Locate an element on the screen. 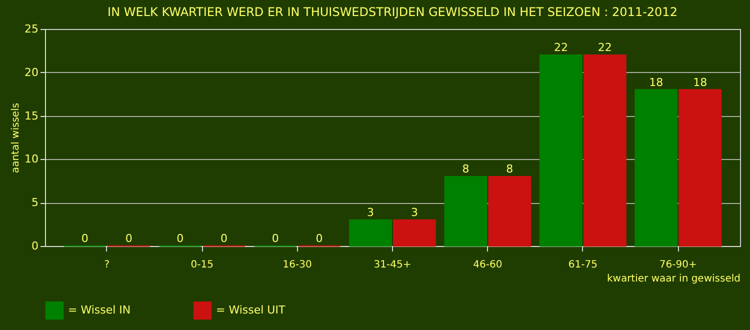  x-tick-label: ? is located at coordinates (107, 265).